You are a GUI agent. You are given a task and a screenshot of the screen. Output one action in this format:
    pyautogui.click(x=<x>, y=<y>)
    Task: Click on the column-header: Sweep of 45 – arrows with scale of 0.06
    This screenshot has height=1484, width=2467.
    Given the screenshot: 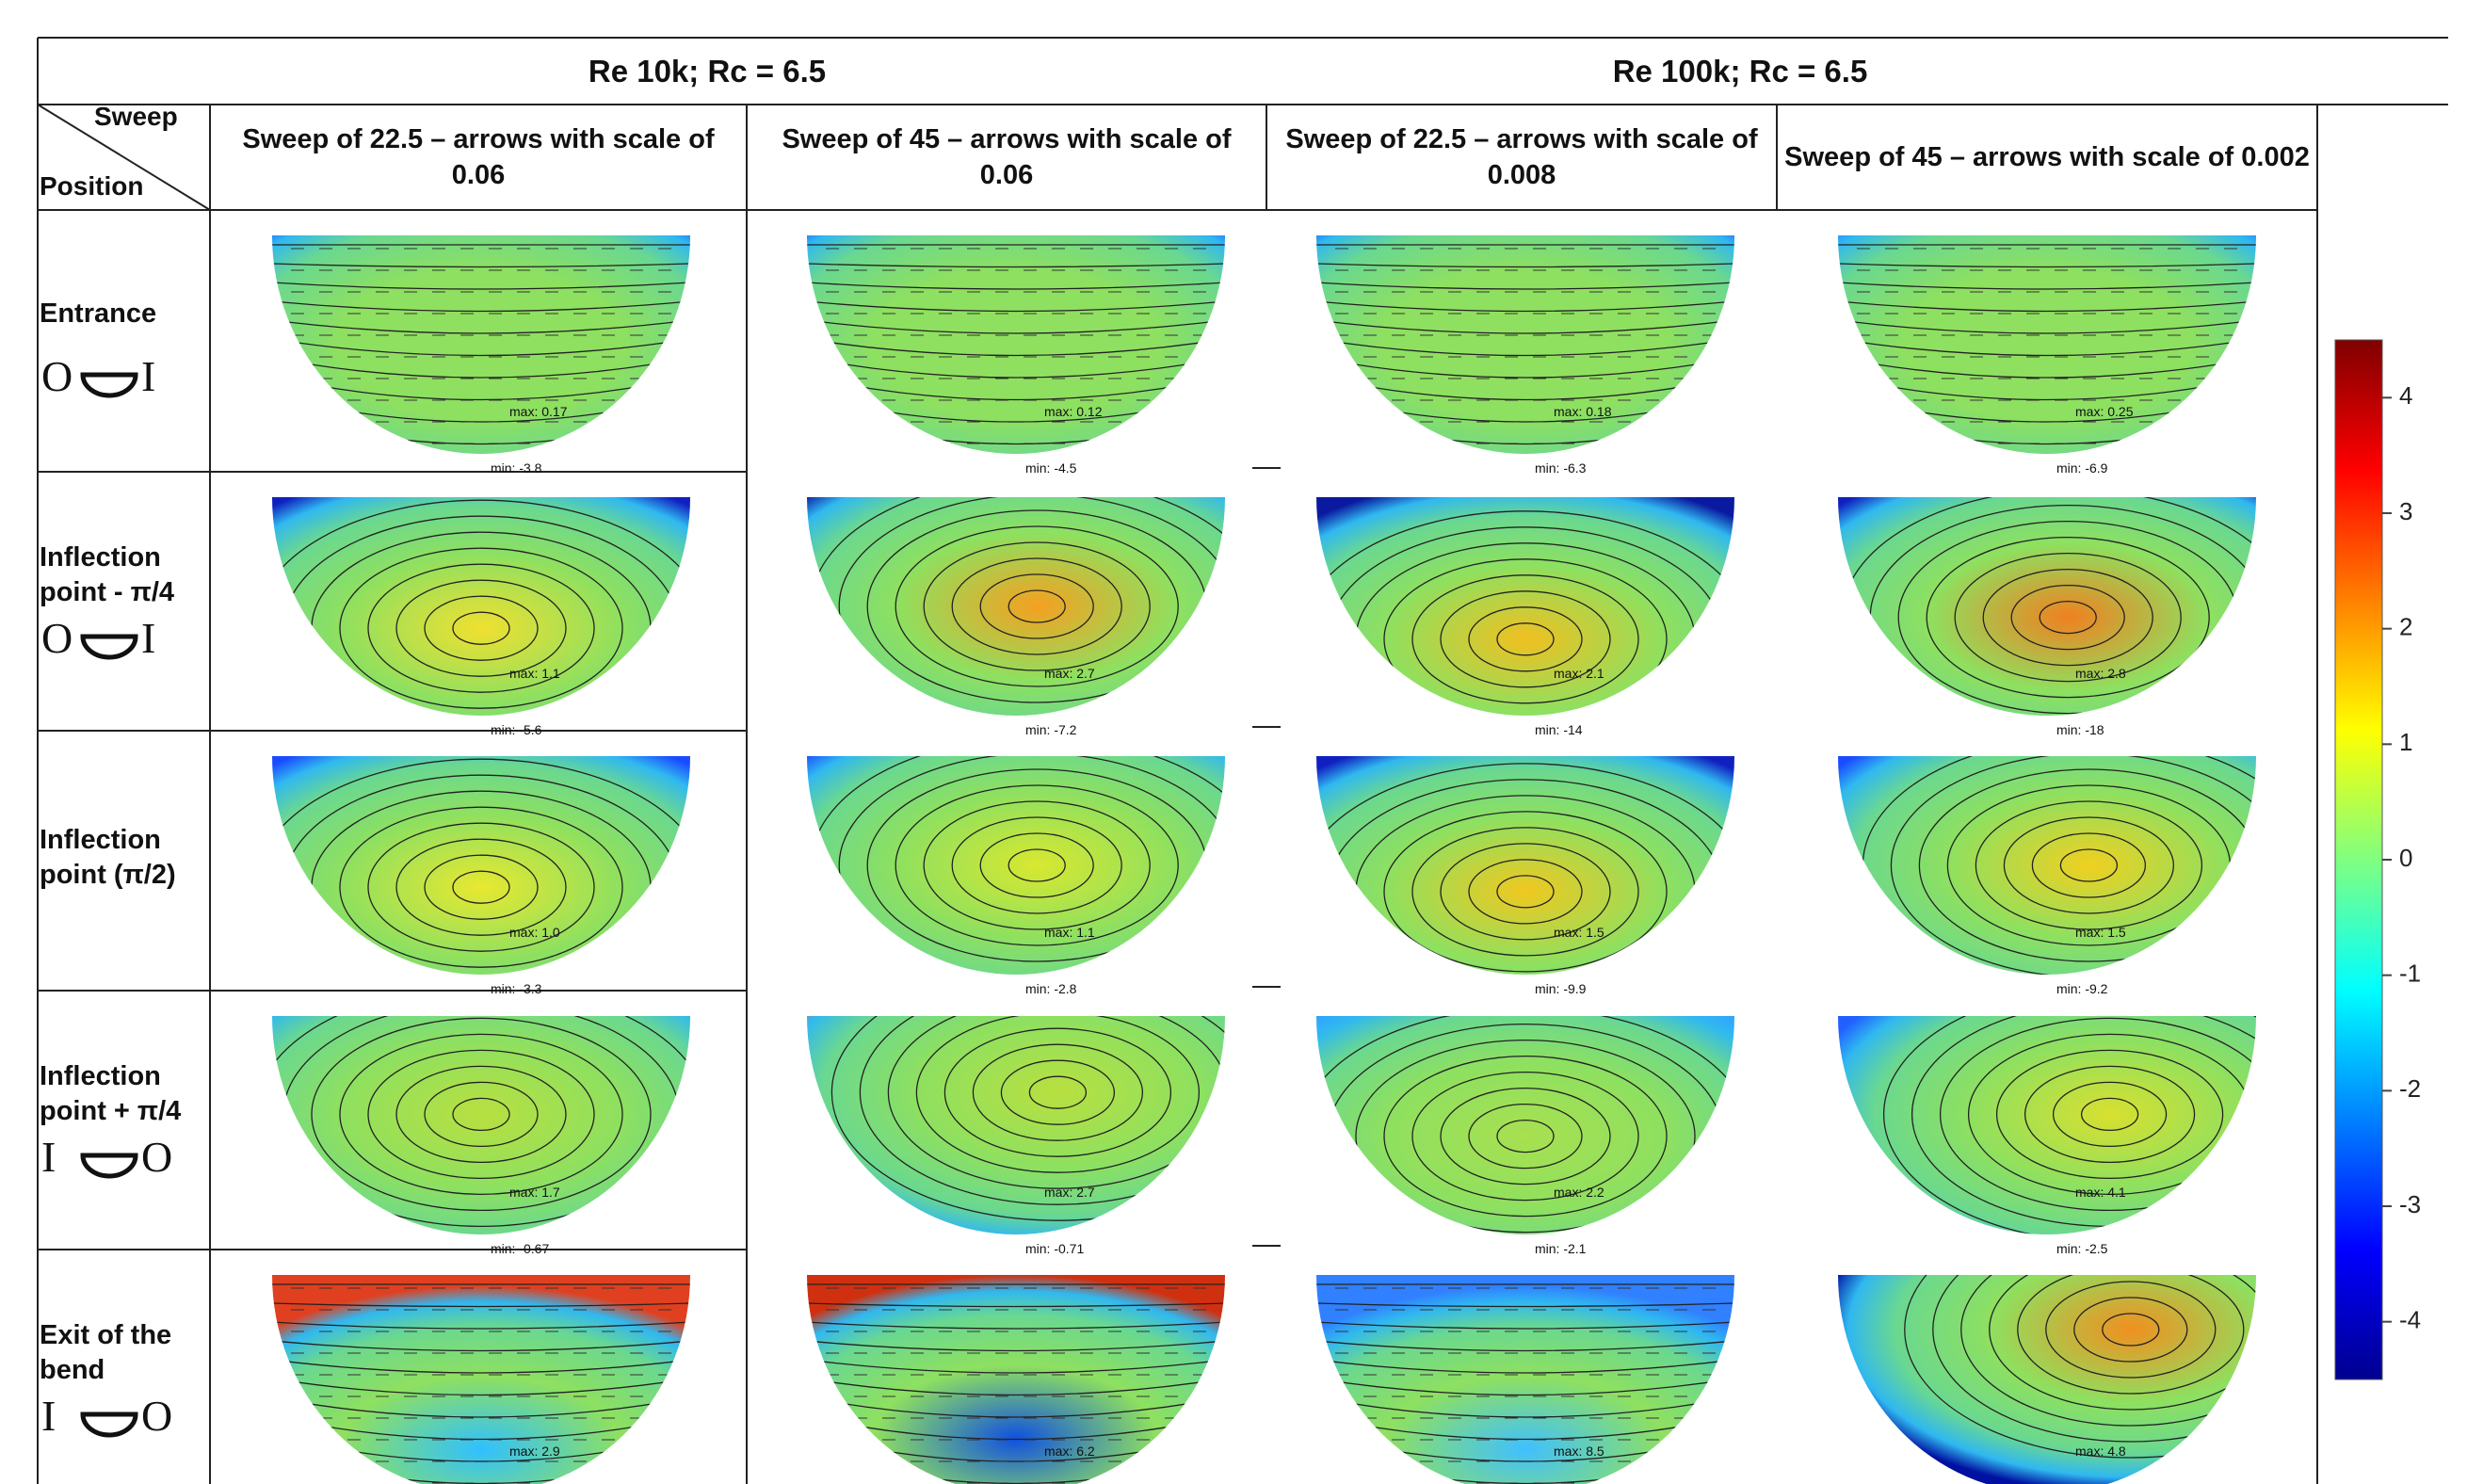 What is the action you would take?
    pyautogui.click(x=1007, y=157)
    